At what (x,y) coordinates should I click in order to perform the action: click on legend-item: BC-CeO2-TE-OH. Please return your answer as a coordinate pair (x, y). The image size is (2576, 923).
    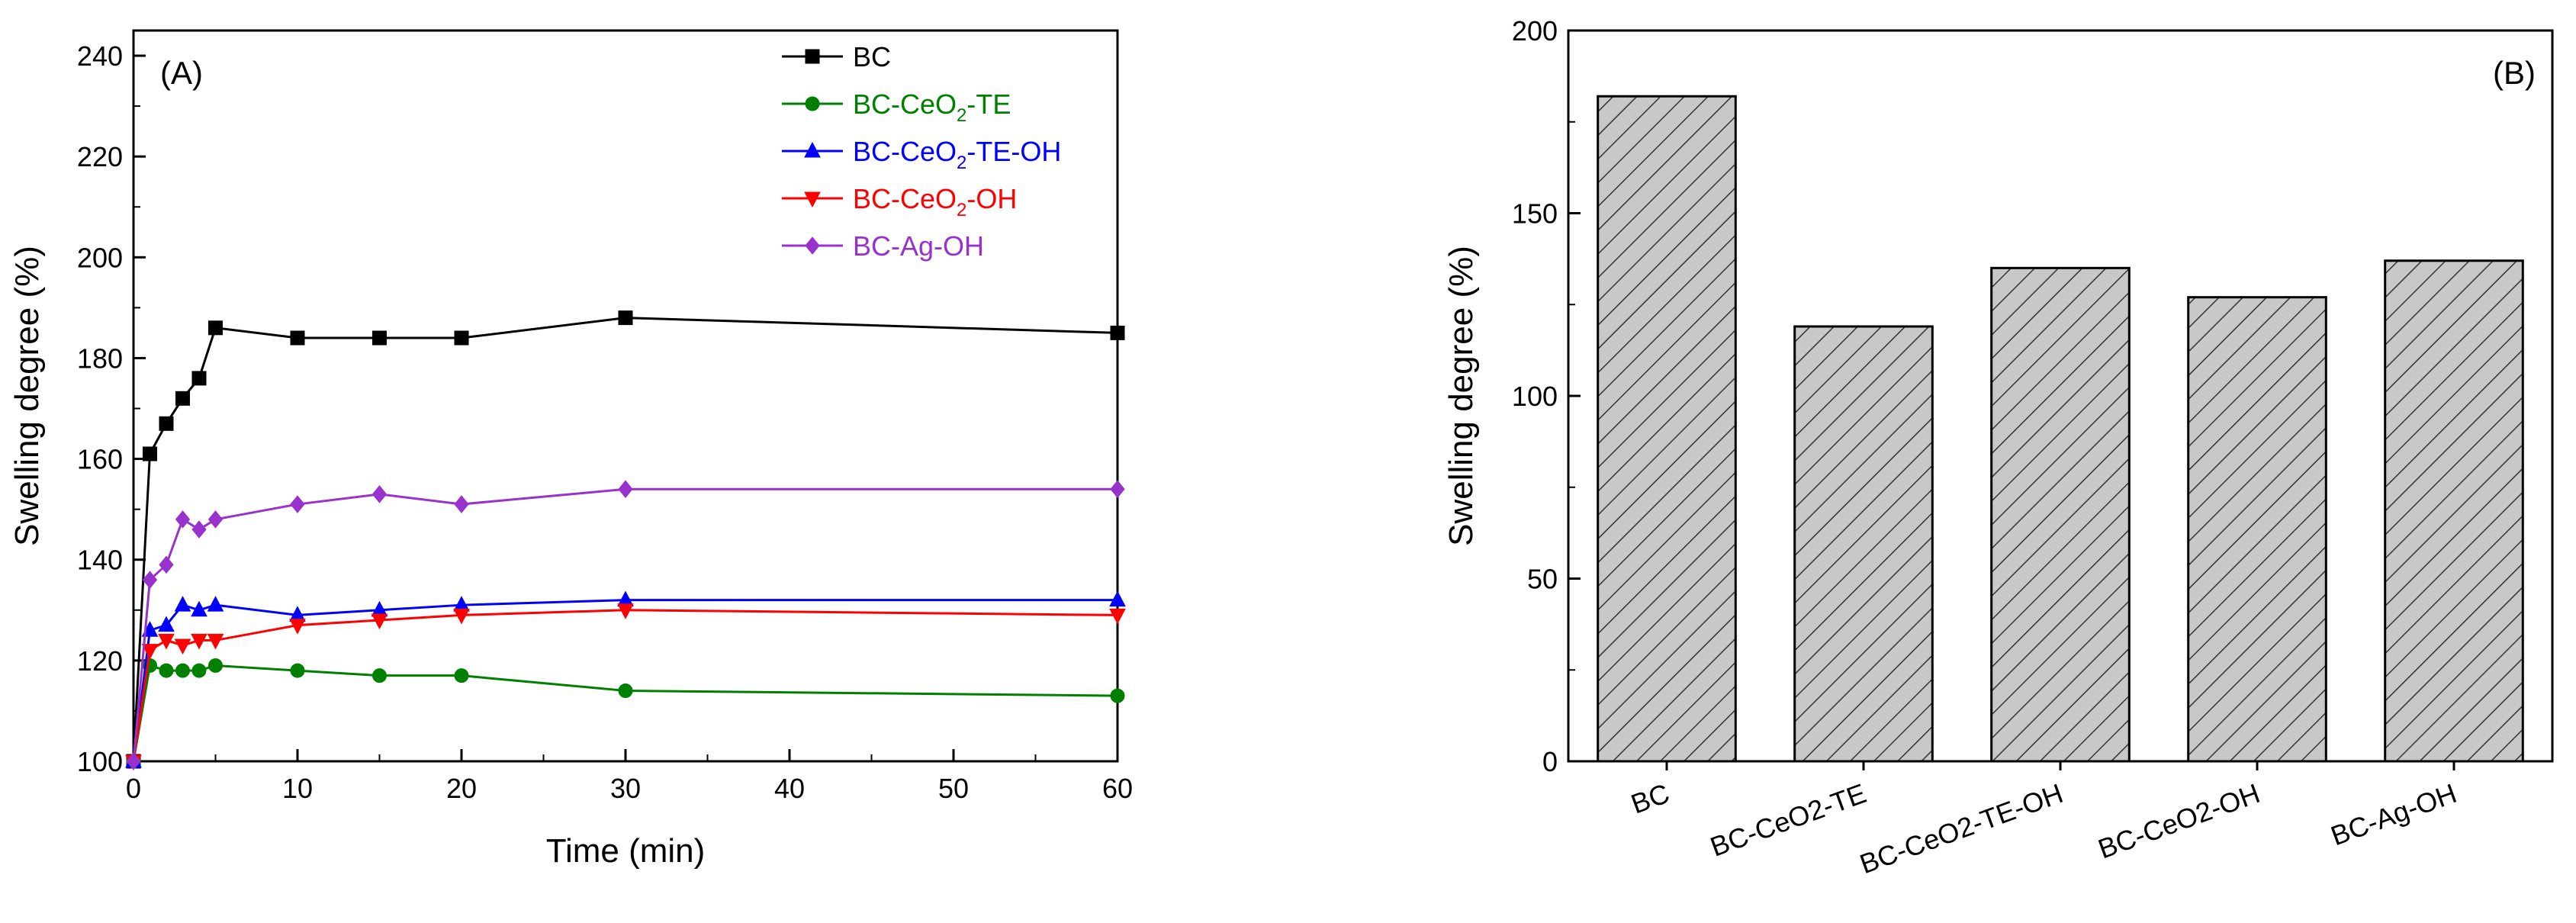
    Looking at the image, I should click on (921, 154).